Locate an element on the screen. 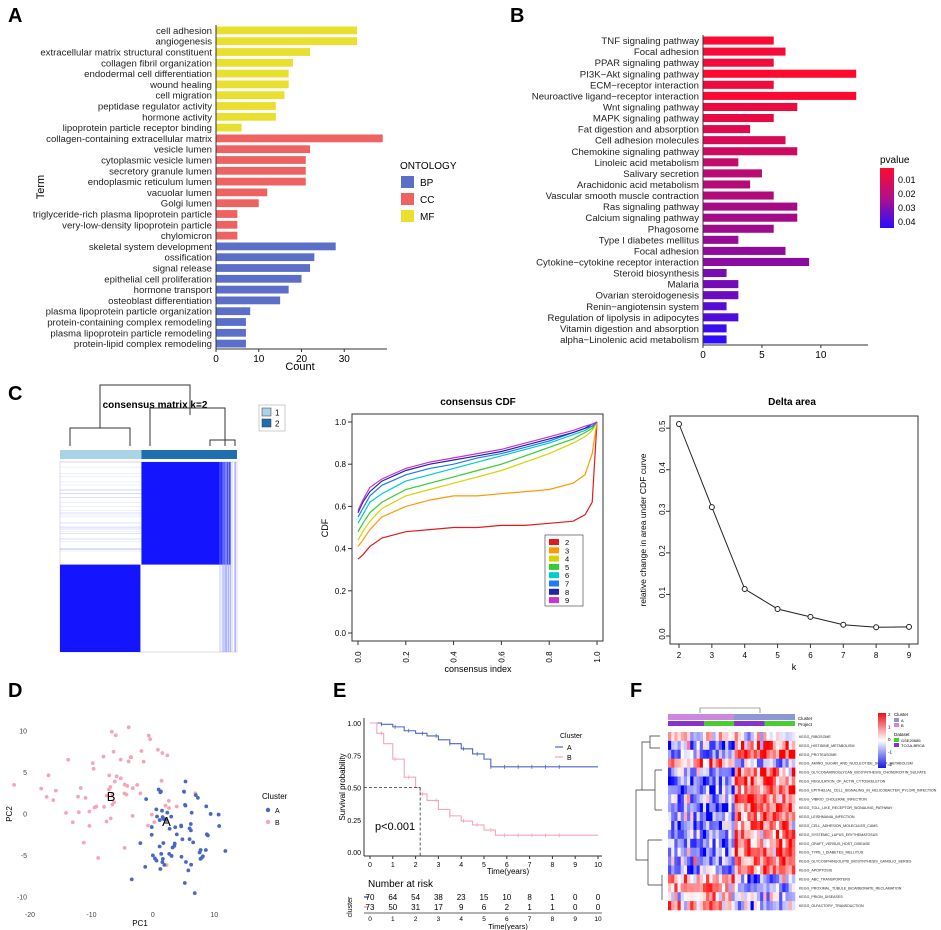 Image resolution: width=941 pixels, height=930 pixels. delta-point-k9 is located at coordinates (909, 626).